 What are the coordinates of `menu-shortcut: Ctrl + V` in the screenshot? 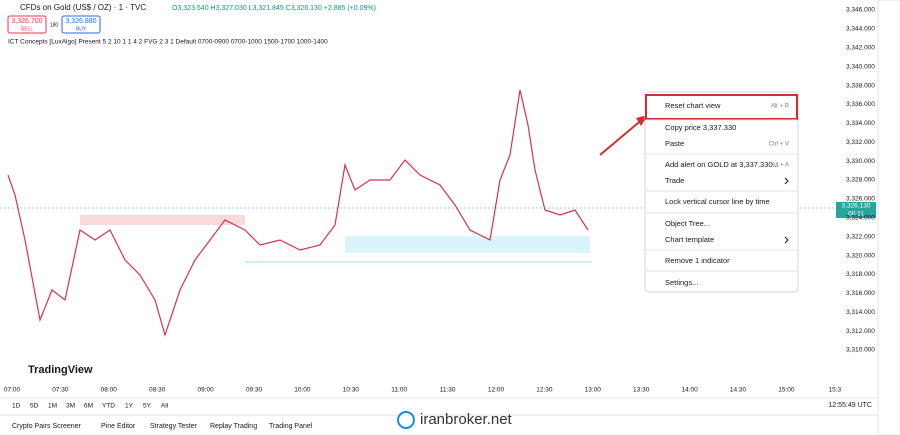 It's located at (779, 145).